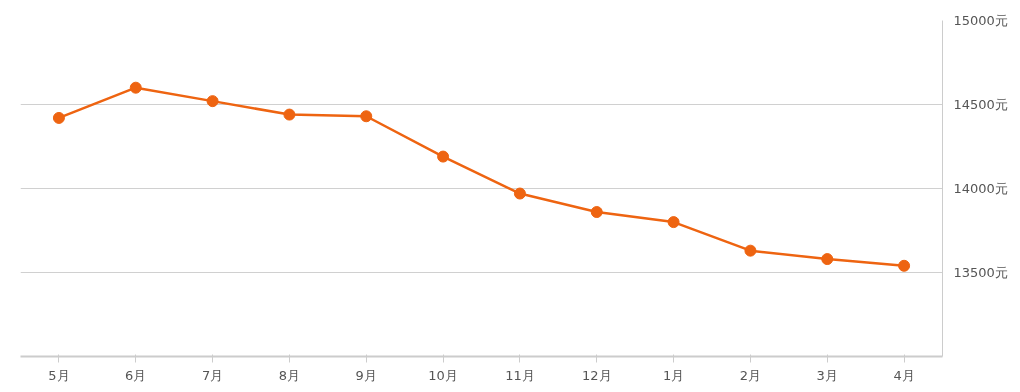 The height and width of the screenshot is (392, 1020). Describe the element at coordinates (443, 375) in the screenshot. I see `x-tick-label: 10月` at that location.